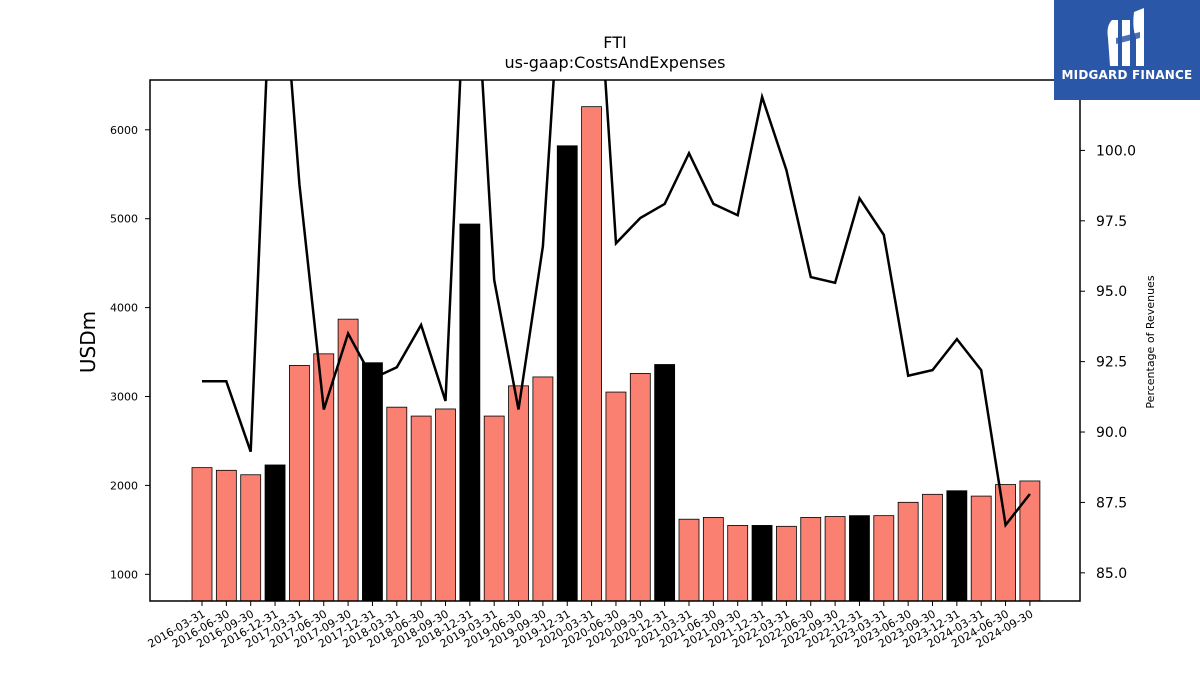  Describe the element at coordinates (124, 308) in the screenshot. I see `y-tick-label: 4000` at that location.